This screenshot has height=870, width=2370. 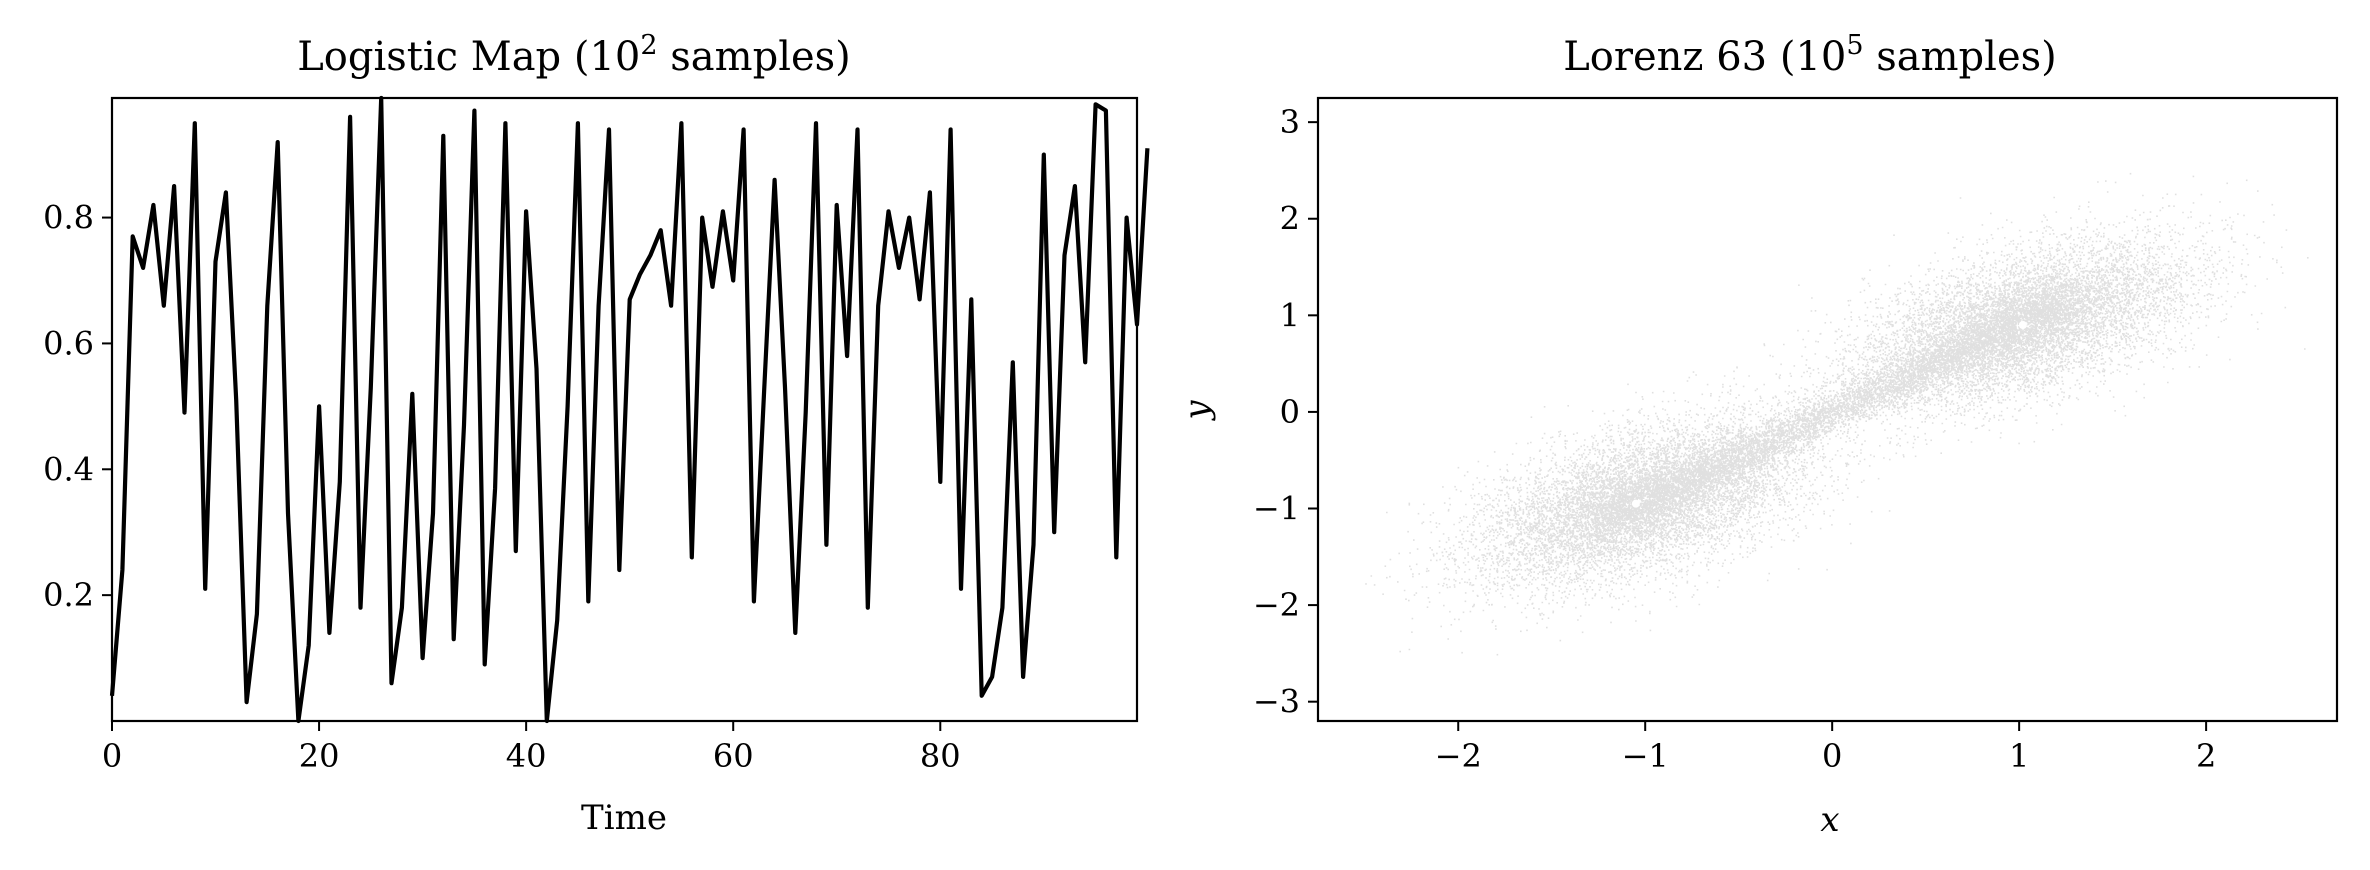 I want to click on x-tick-label: 20, so click(x=319, y=756).